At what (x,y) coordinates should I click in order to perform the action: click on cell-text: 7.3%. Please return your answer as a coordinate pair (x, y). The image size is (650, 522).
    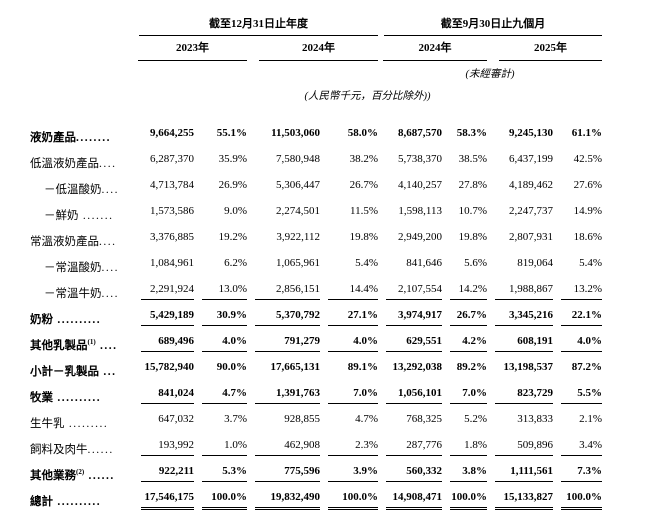
    Looking at the image, I should click on (581, 474).